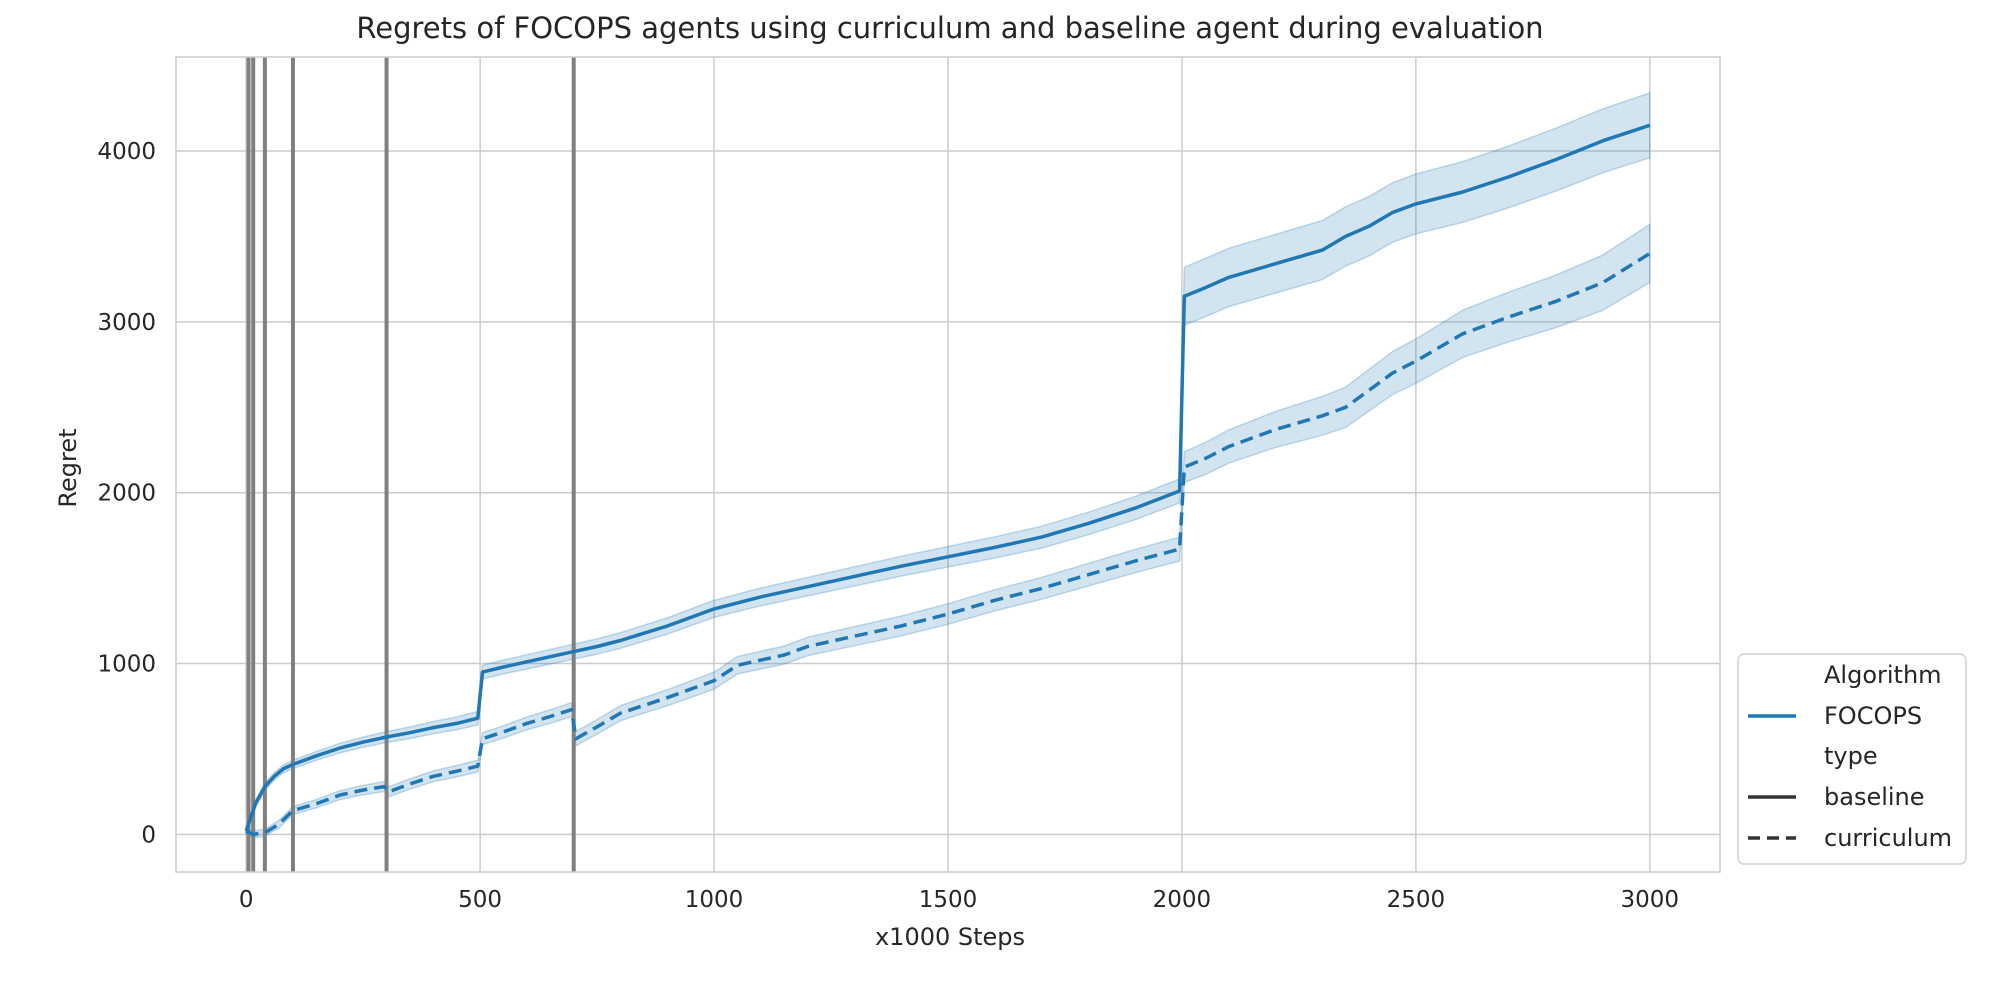  I want to click on legend-box, so click(1852, 759).